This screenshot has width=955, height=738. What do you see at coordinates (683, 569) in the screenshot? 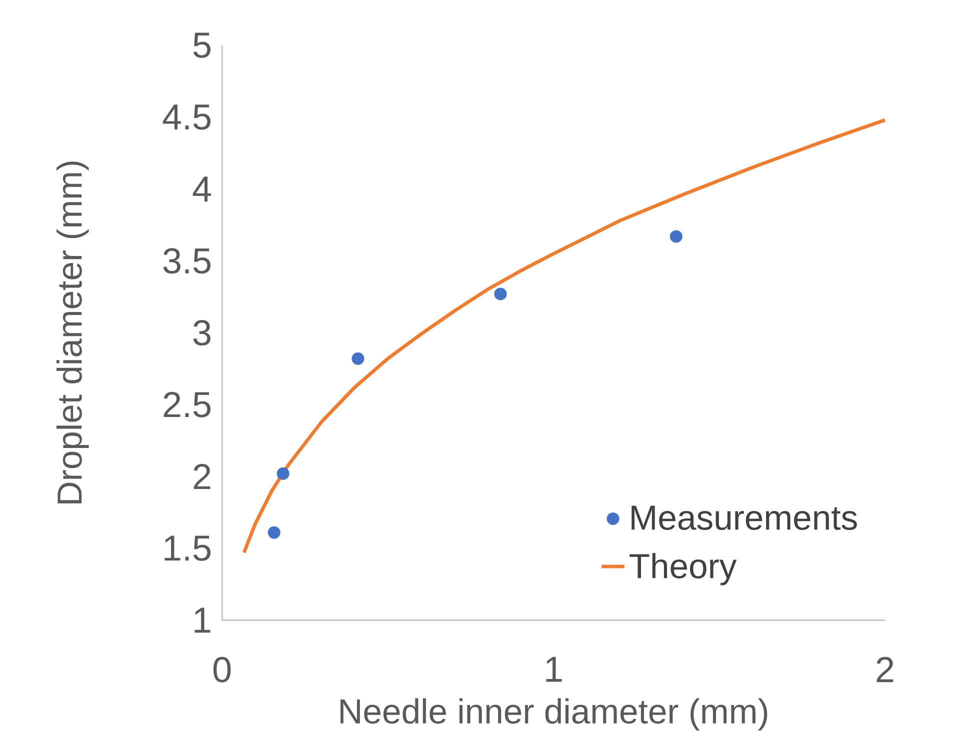
I see `legend-label: Theory` at bounding box center [683, 569].